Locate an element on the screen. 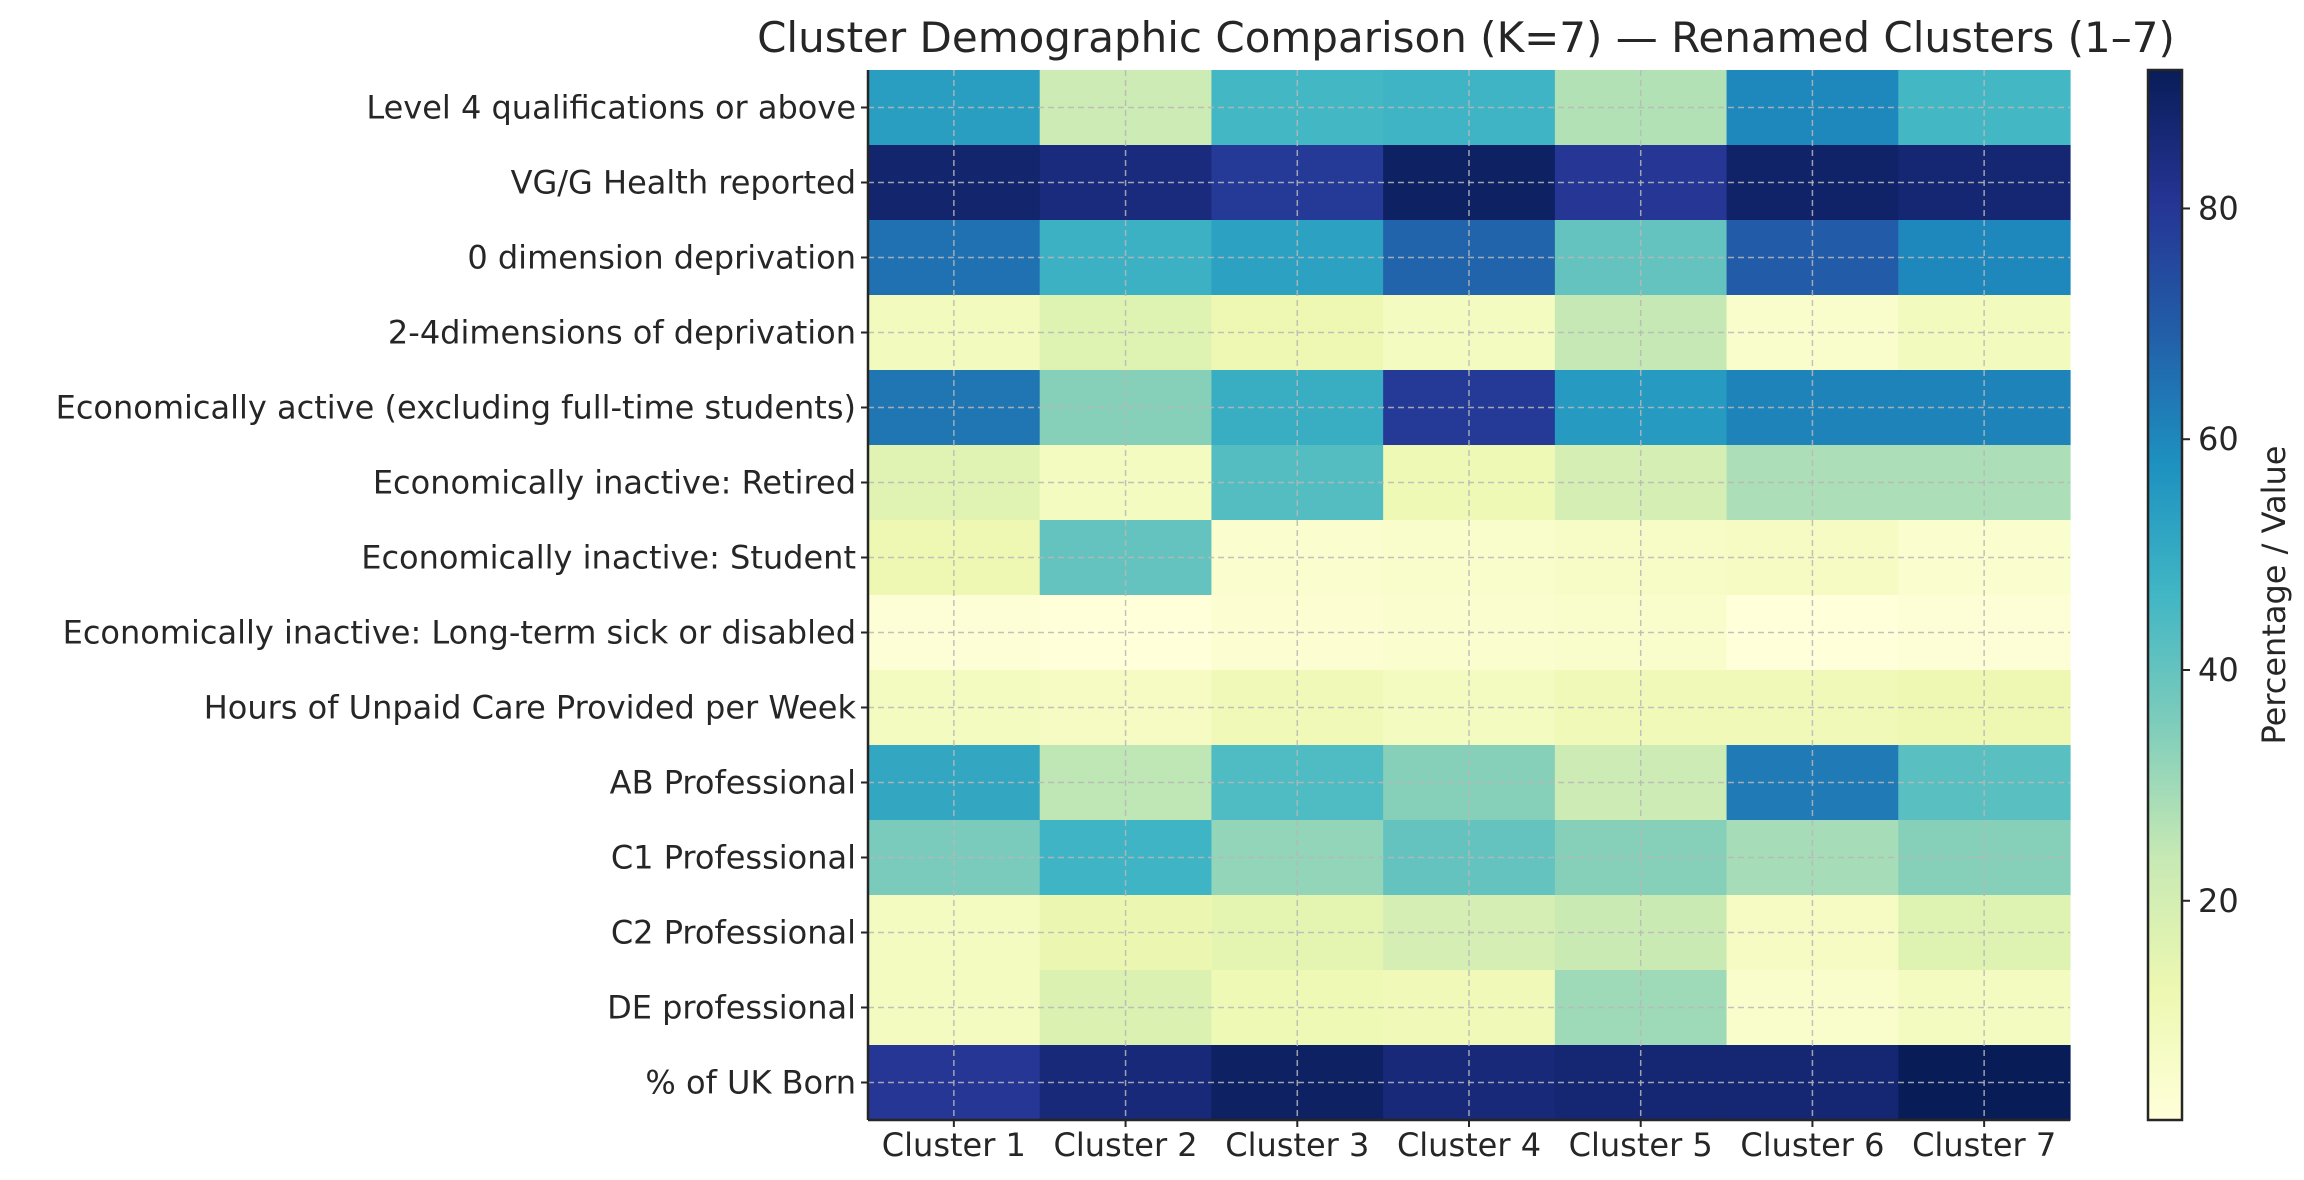  colorbar-tick-label: 20 is located at coordinates (2218, 901).